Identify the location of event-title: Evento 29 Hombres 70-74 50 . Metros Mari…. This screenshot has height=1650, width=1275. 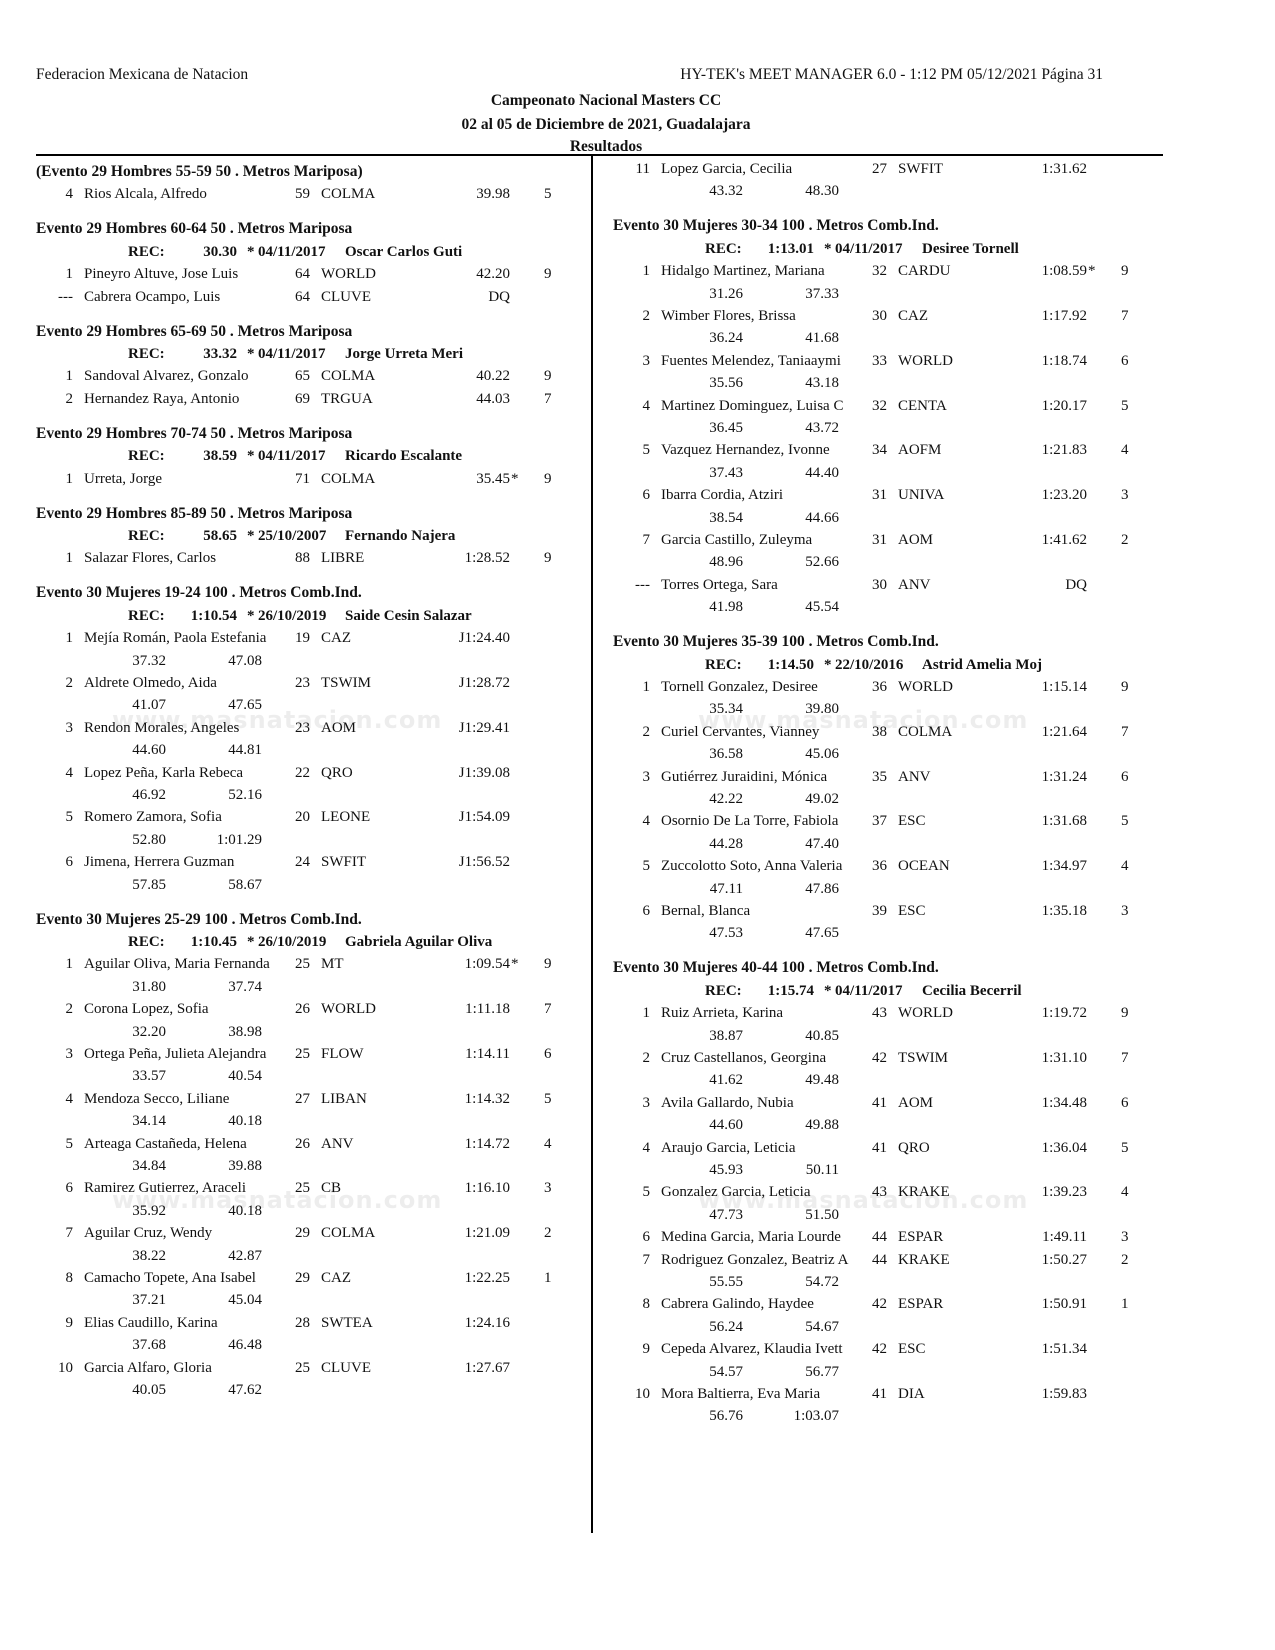
(194, 433).